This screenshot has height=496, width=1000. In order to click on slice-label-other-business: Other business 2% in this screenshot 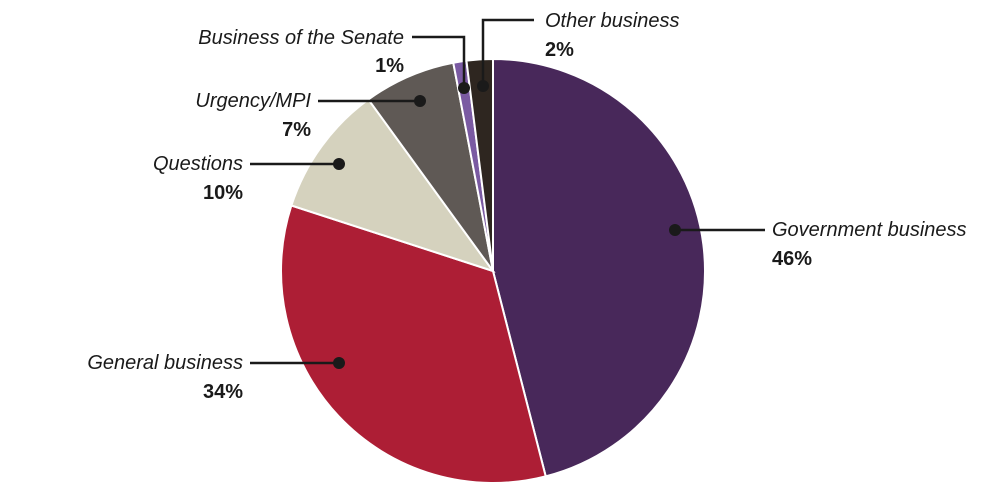, I will do `click(578, 51)`.